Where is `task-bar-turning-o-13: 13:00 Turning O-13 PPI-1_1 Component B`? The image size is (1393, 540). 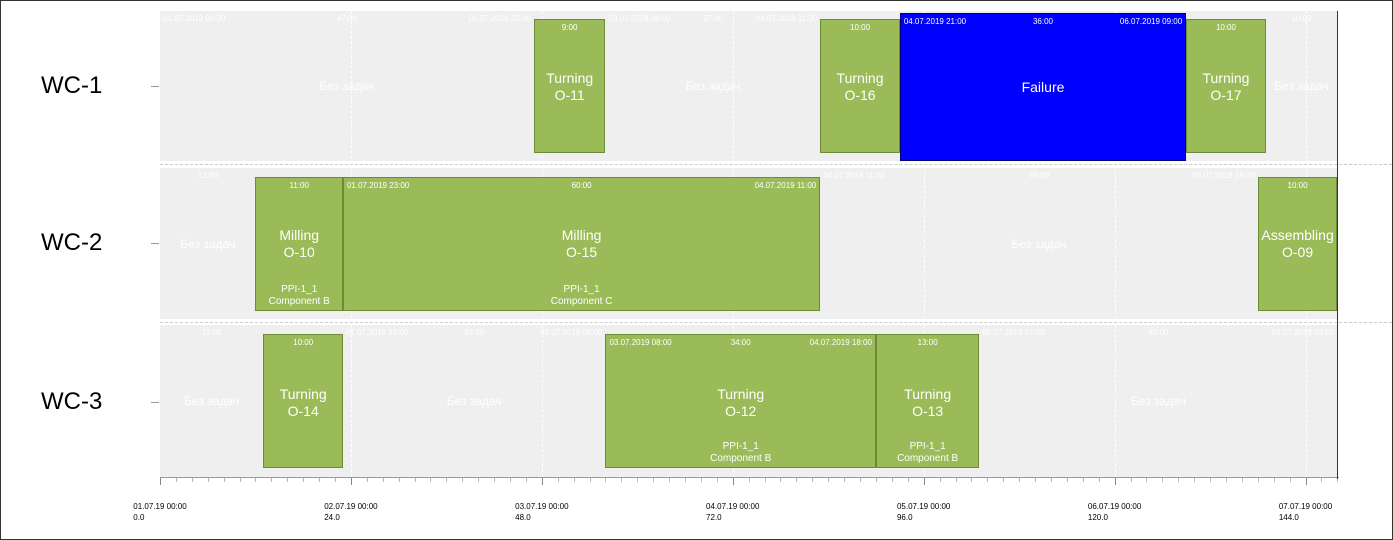 task-bar-turning-o-13: 13:00 Turning O-13 PPI-1_1 Component B is located at coordinates (927, 401).